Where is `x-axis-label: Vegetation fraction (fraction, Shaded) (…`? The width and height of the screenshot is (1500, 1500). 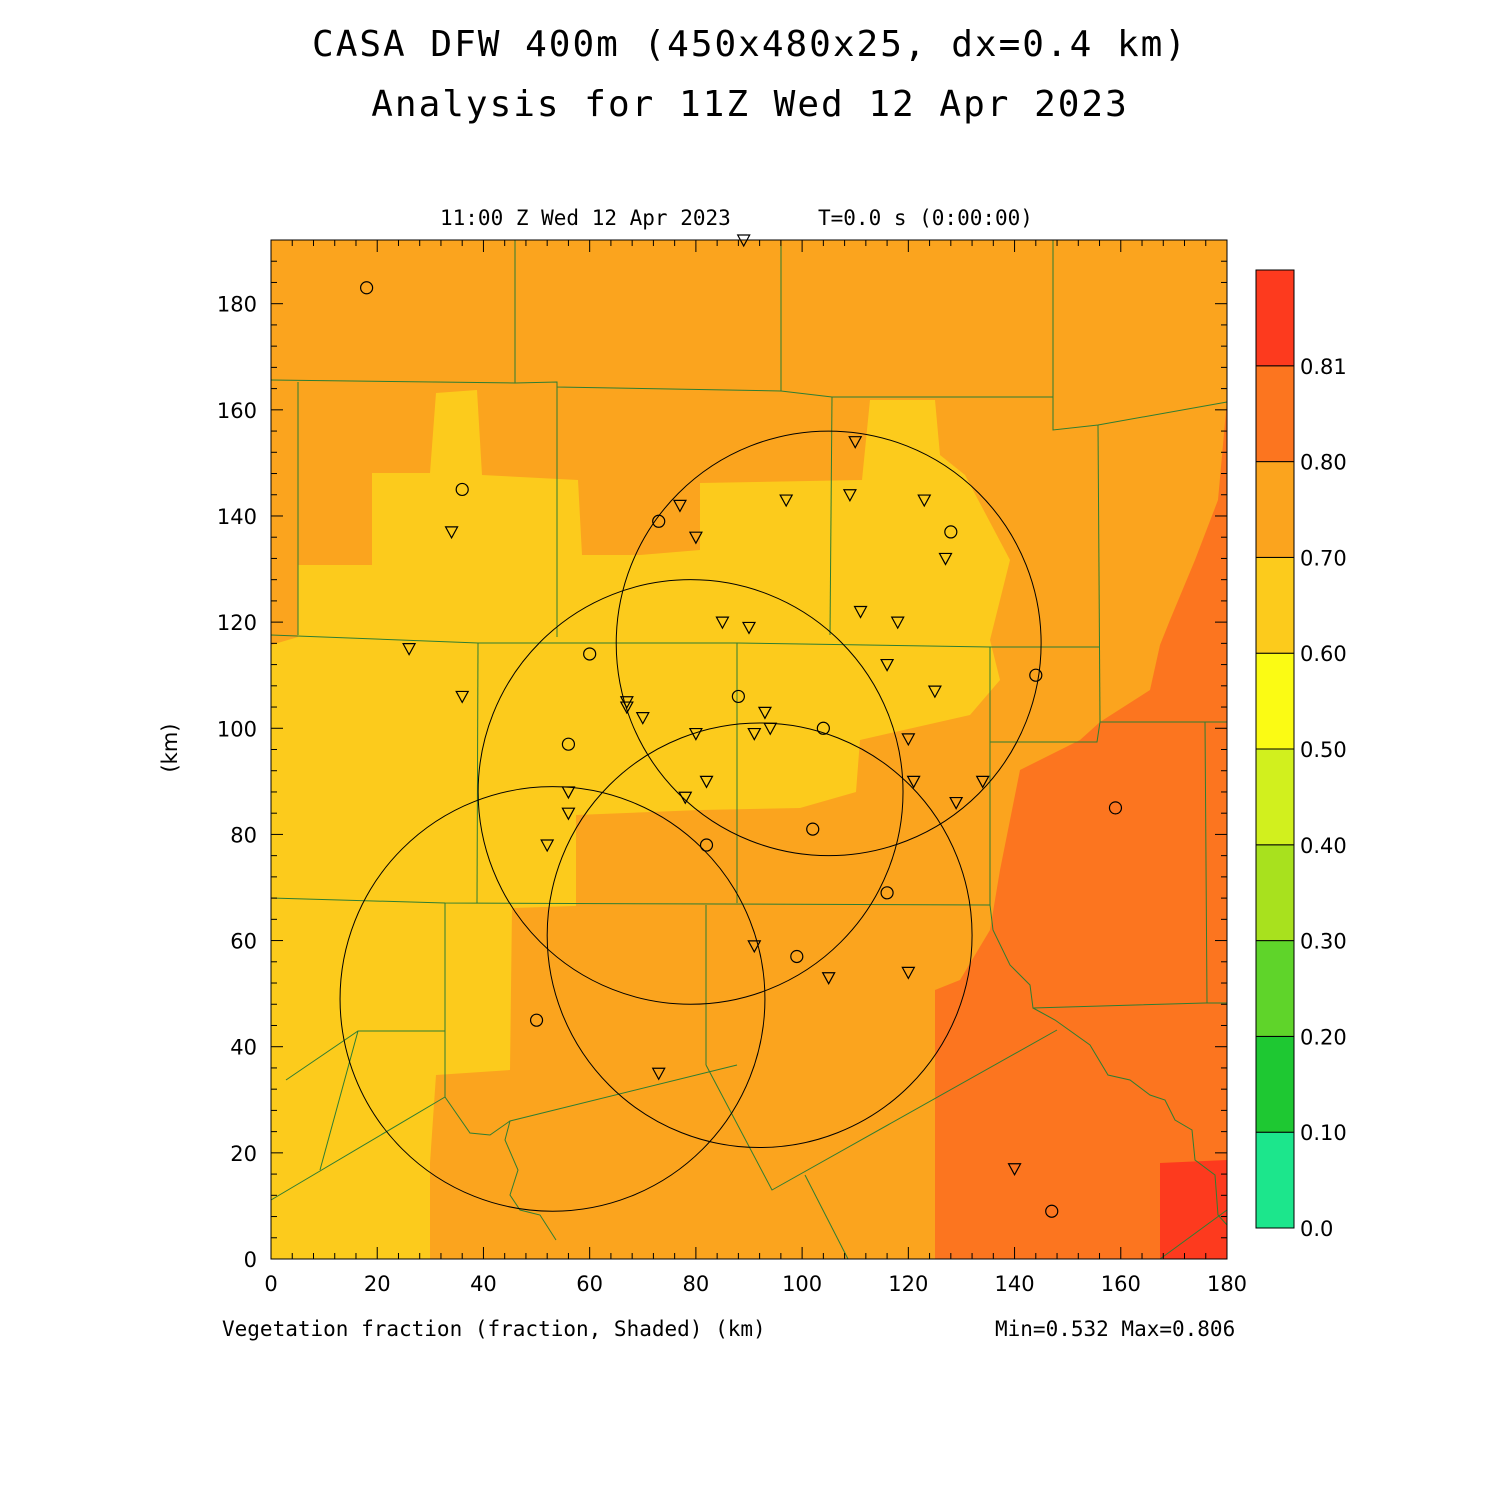 x-axis-label: Vegetation fraction (fraction, Shaded) (… is located at coordinates (494, 1329).